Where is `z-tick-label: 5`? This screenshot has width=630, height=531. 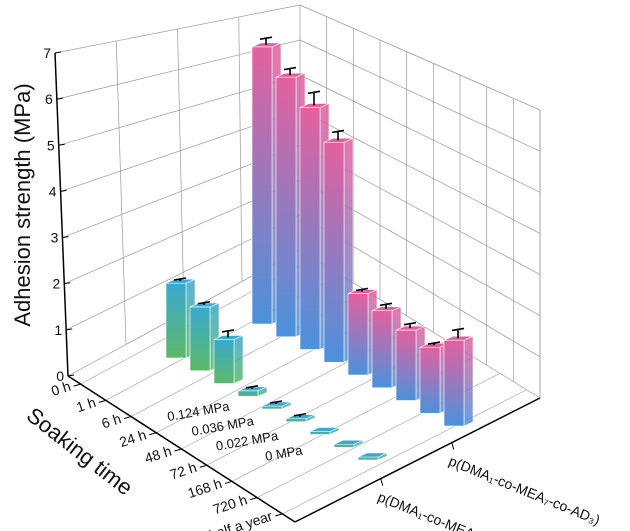
z-tick-label: 5 is located at coordinates (51, 145).